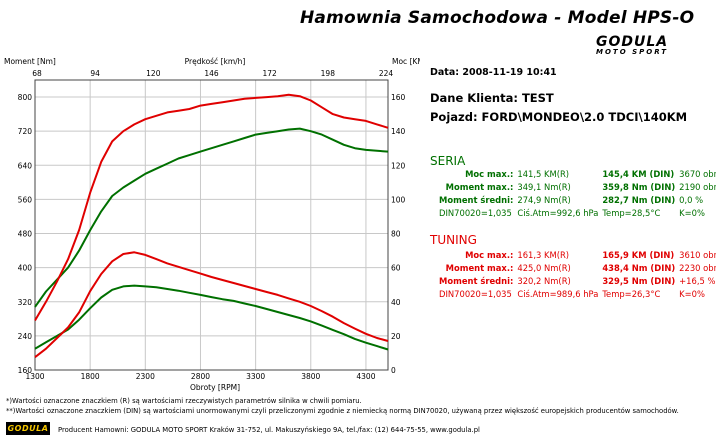 This screenshot has width=716, height=438. Describe the element at coordinates (25, 336) in the screenshot. I see `y-left-tick-label: 240` at that location.